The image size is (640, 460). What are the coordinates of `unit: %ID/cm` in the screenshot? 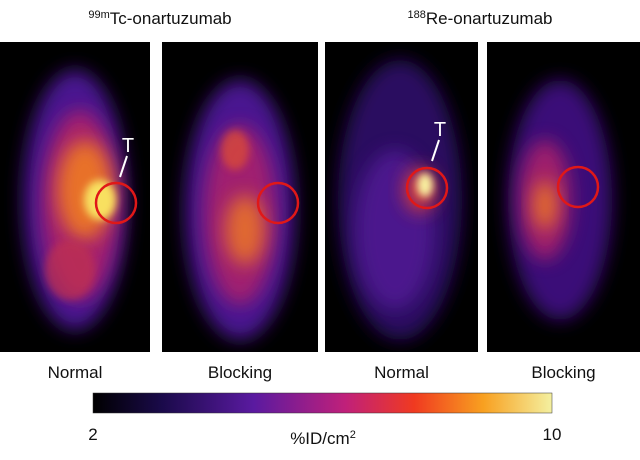 It's located at (320, 438).